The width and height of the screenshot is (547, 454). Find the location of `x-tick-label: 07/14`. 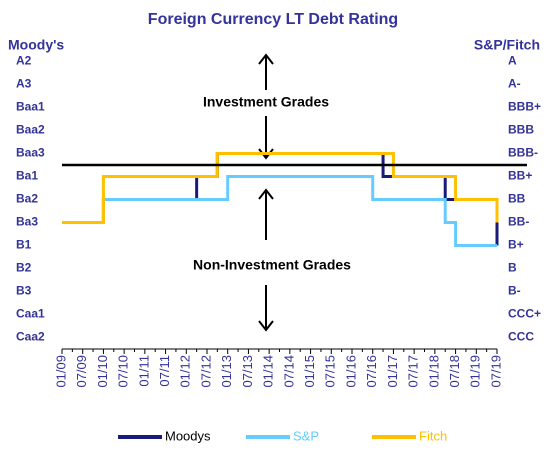

x-tick-label: 07/14 is located at coordinates (288, 371).